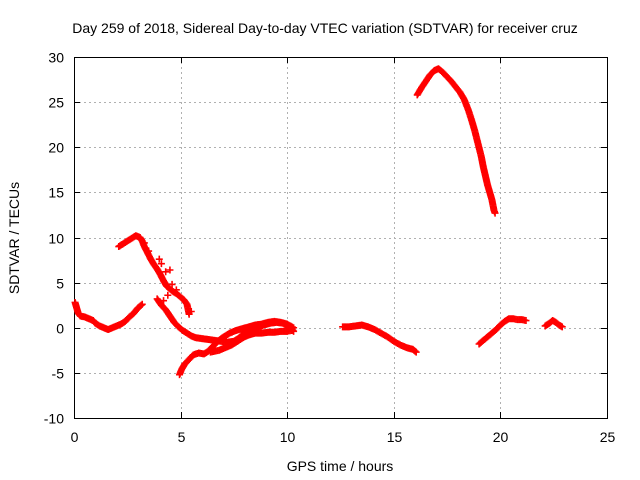 The height and width of the screenshot is (480, 640). What do you see at coordinates (456, 141) in the screenshot?
I see `series-arc7` at bounding box center [456, 141].